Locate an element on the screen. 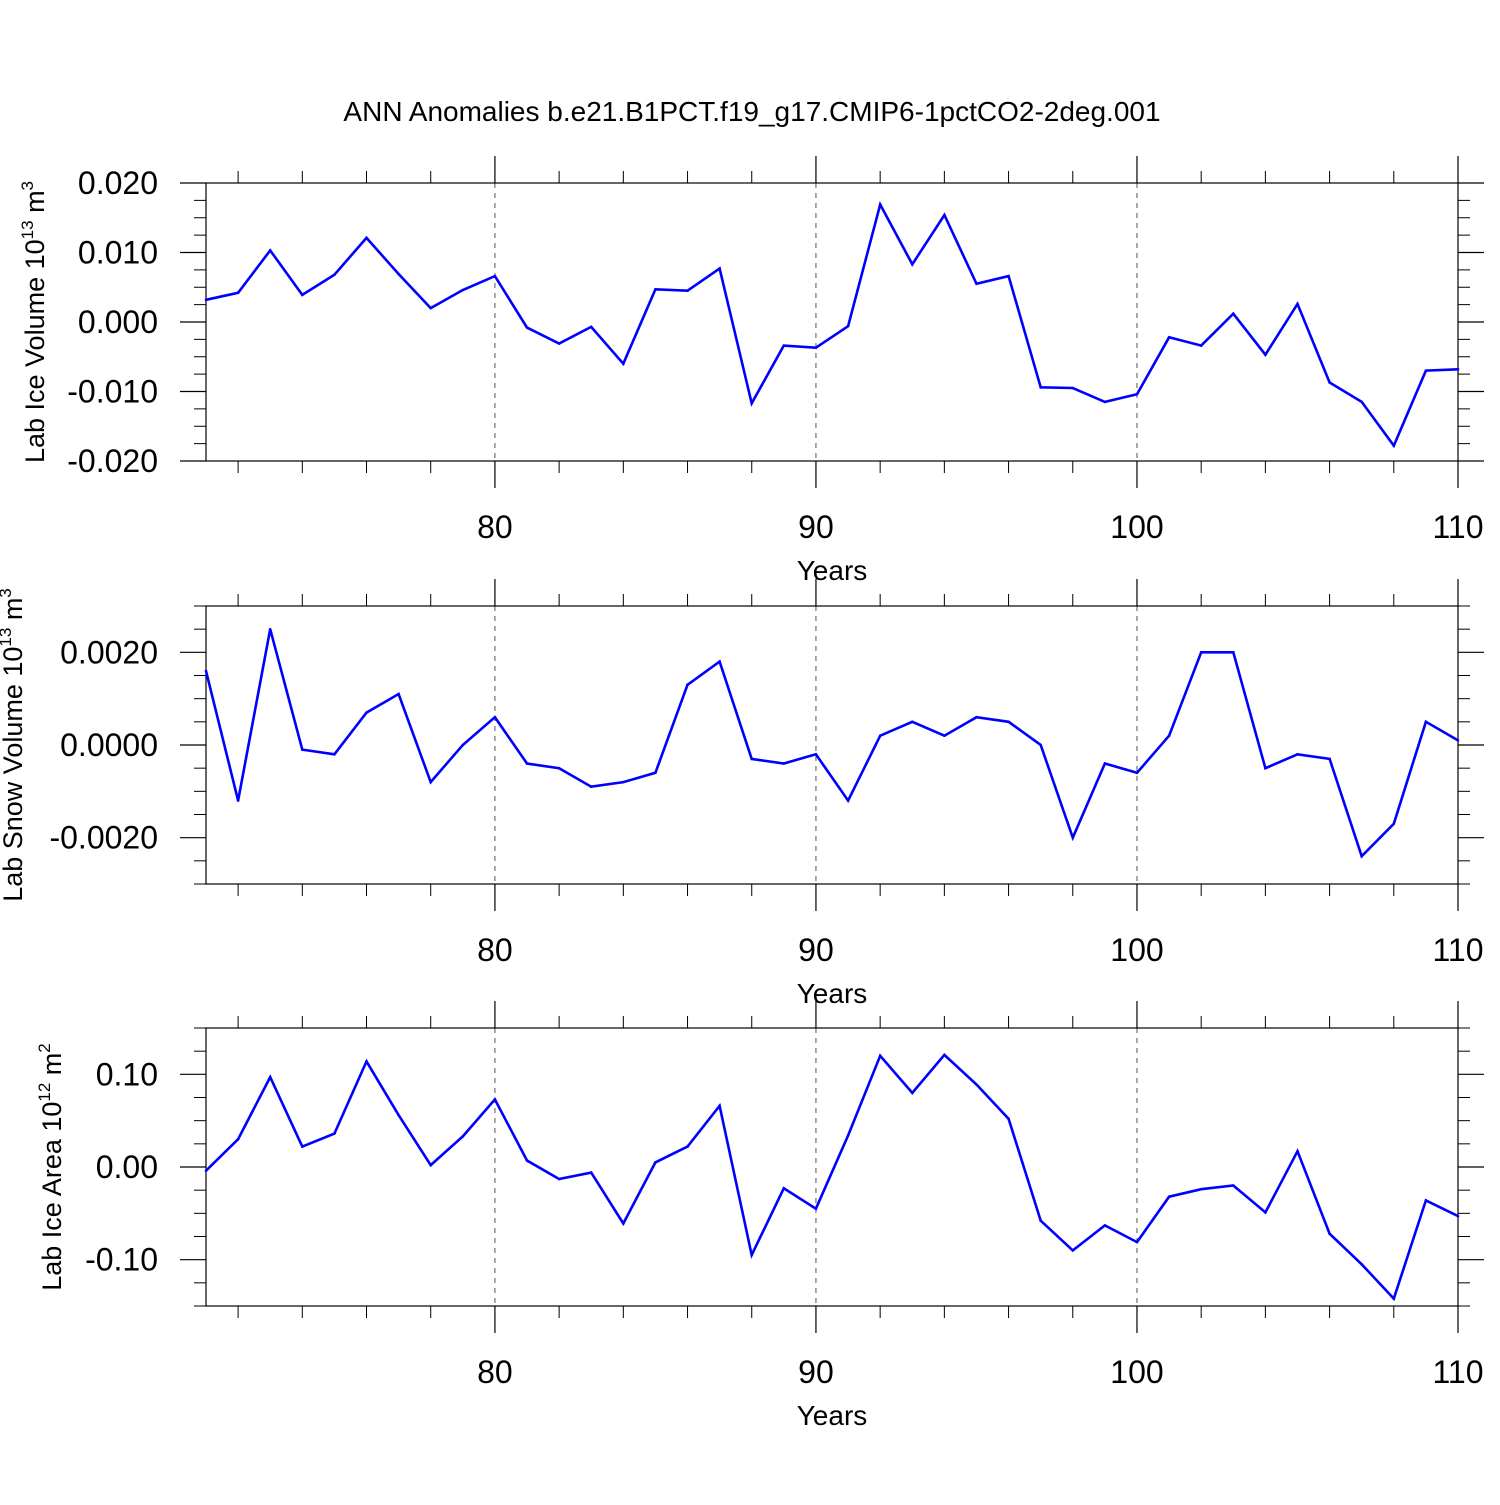  y-axis-label-superscript: 13 is located at coordinates (27, 229).